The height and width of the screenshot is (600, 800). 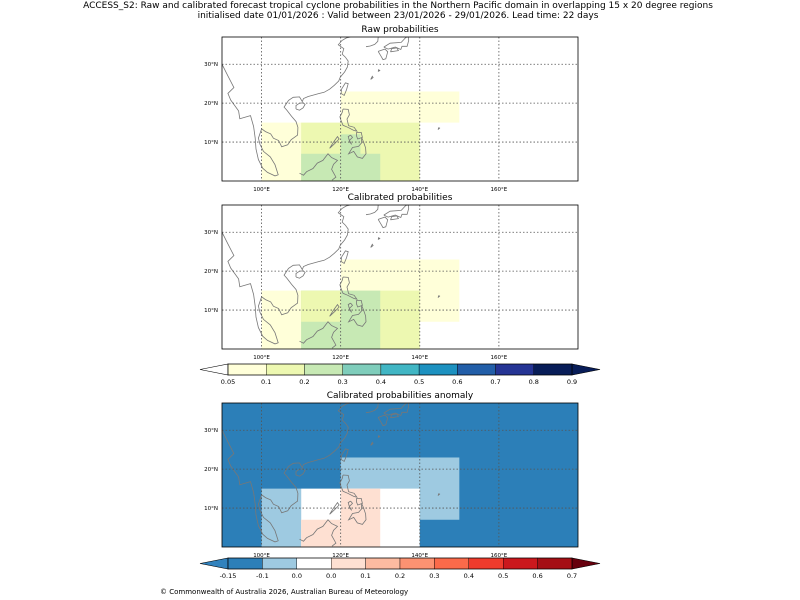 I want to click on colorbar-tick-label: 0.05, so click(x=228, y=382).